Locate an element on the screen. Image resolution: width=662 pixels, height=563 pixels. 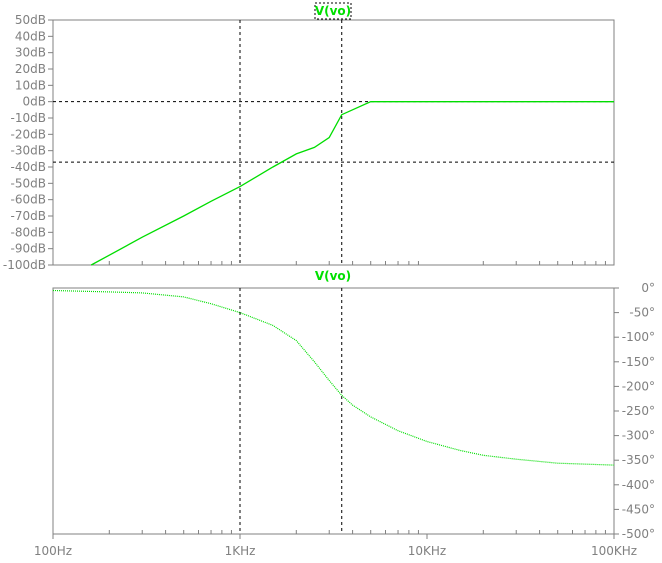
y-tick-label: -100° is located at coordinates (638, 337).